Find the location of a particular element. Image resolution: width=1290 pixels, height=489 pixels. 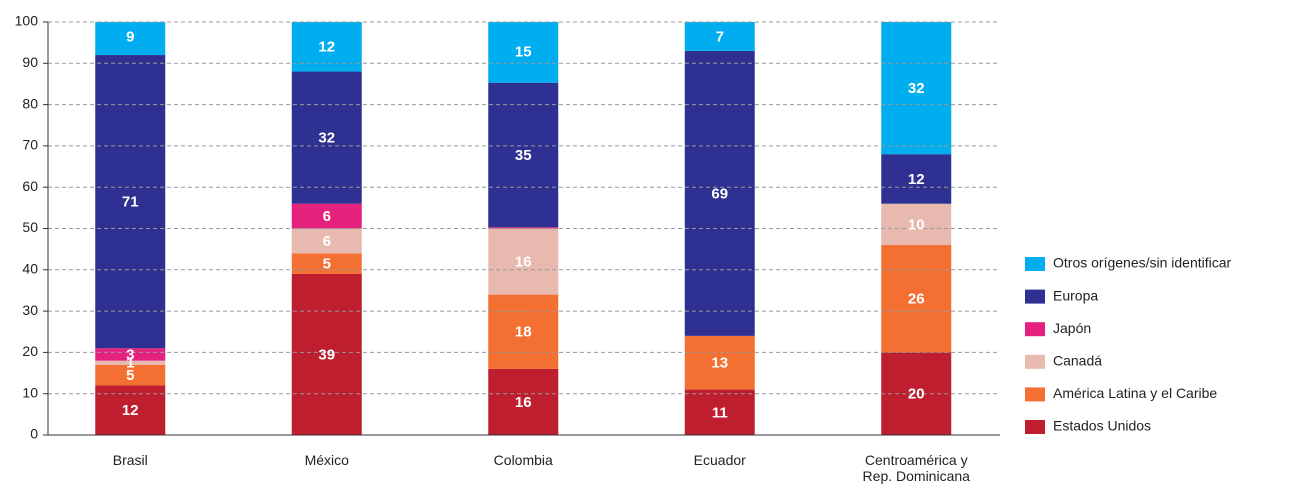

value-label: 39 is located at coordinates (326, 354).